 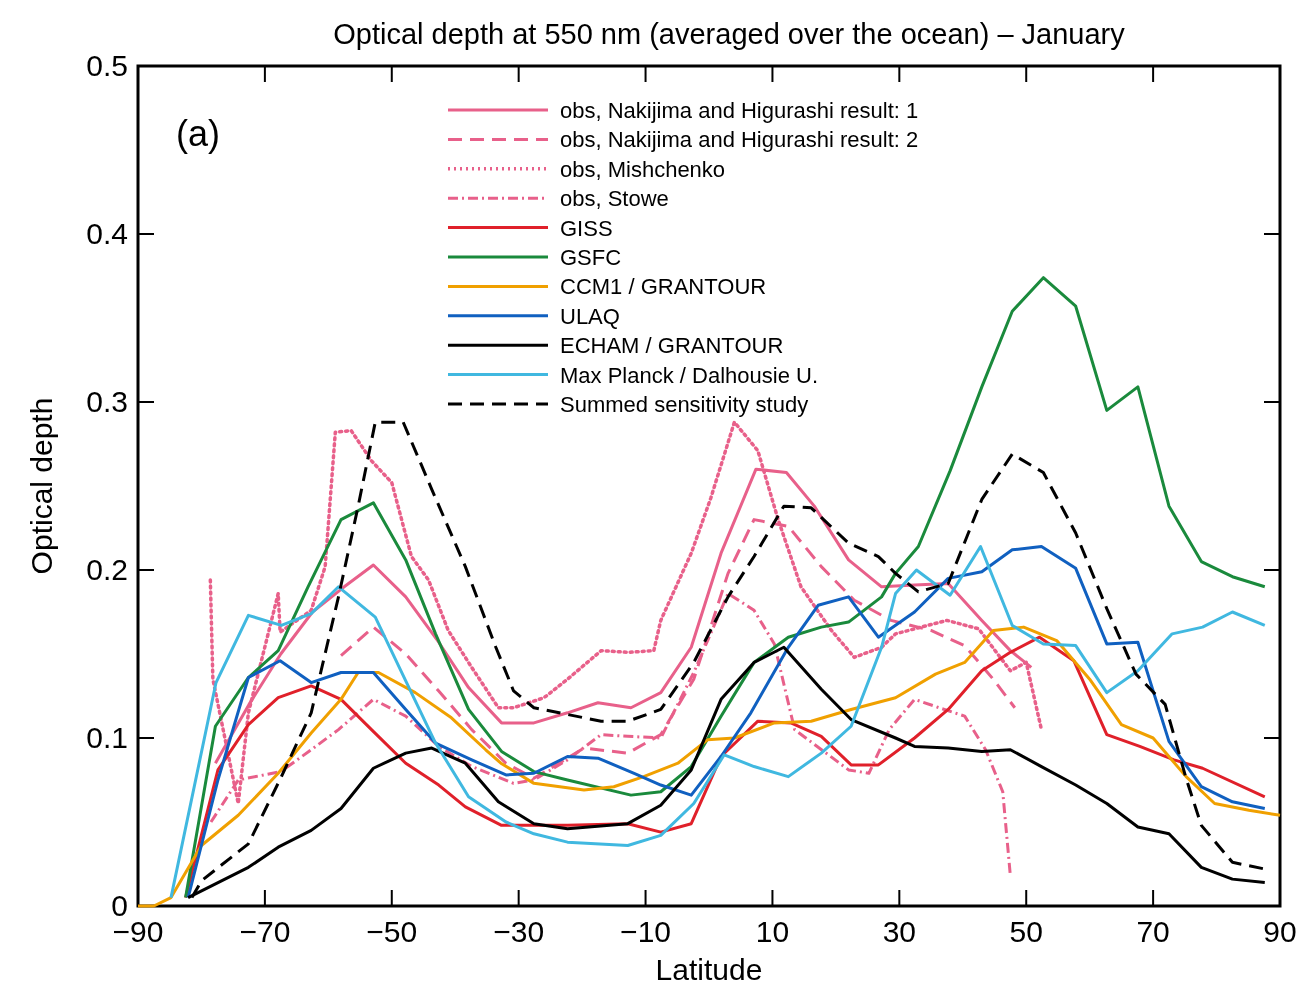 I want to click on x-tick-label: −10, so click(x=645, y=931).